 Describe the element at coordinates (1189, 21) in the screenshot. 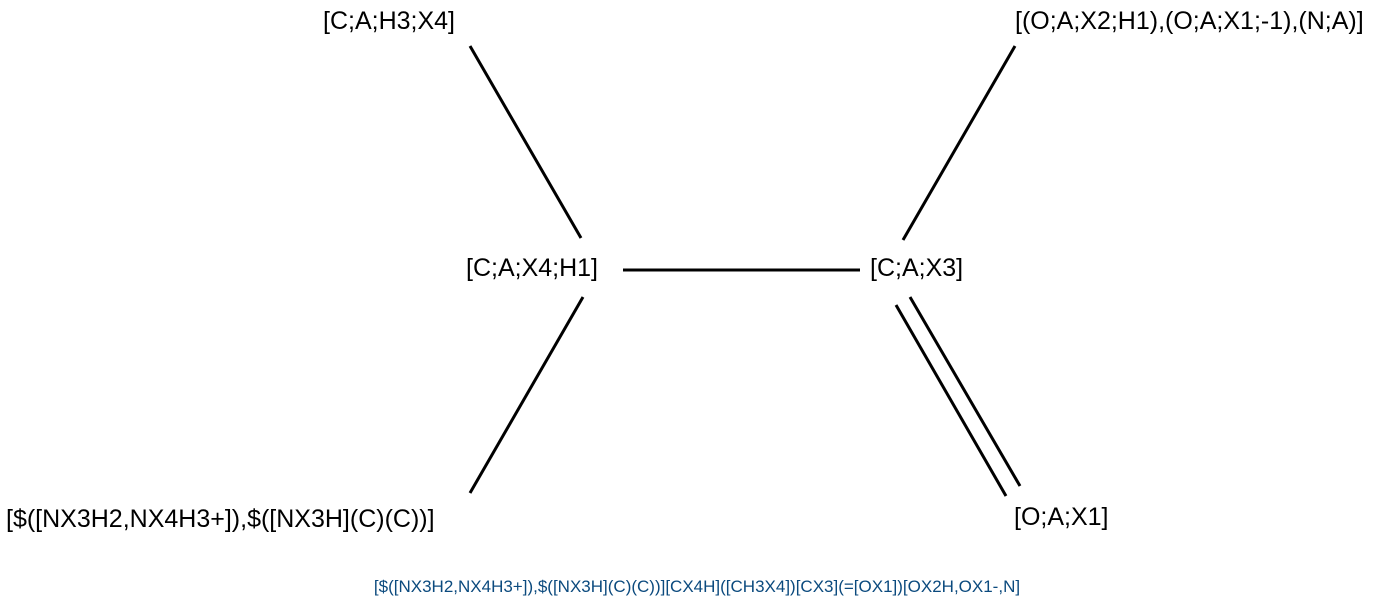

I see `atom-hydroxyl-group: [(O;A;X2;H1),(O;A;X1;-1),(N;A)]` at that location.